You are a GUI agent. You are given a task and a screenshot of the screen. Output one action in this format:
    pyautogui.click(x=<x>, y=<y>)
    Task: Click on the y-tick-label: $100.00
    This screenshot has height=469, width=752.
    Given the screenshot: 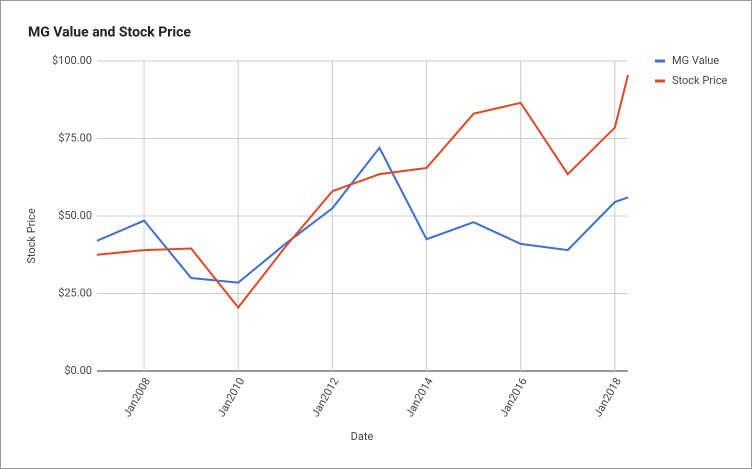 What is the action you would take?
    pyautogui.click(x=72, y=60)
    